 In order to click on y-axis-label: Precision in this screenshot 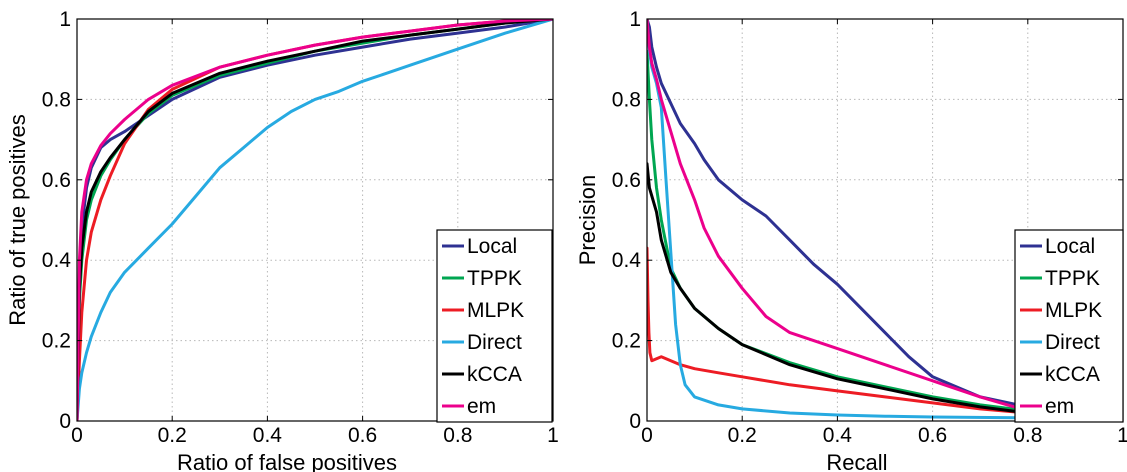, I will do `click(587, 220)`.